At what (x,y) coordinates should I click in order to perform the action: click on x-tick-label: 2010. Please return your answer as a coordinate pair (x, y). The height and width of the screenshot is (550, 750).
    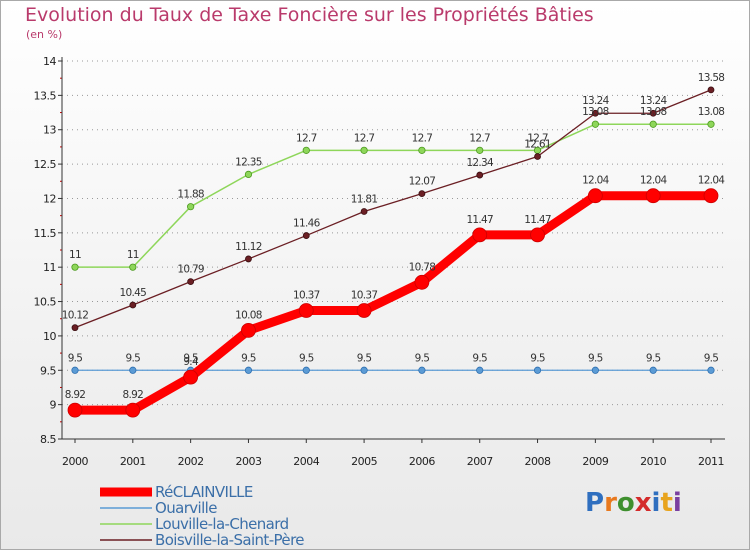
    Looking at the image, I should click on (653, 461).